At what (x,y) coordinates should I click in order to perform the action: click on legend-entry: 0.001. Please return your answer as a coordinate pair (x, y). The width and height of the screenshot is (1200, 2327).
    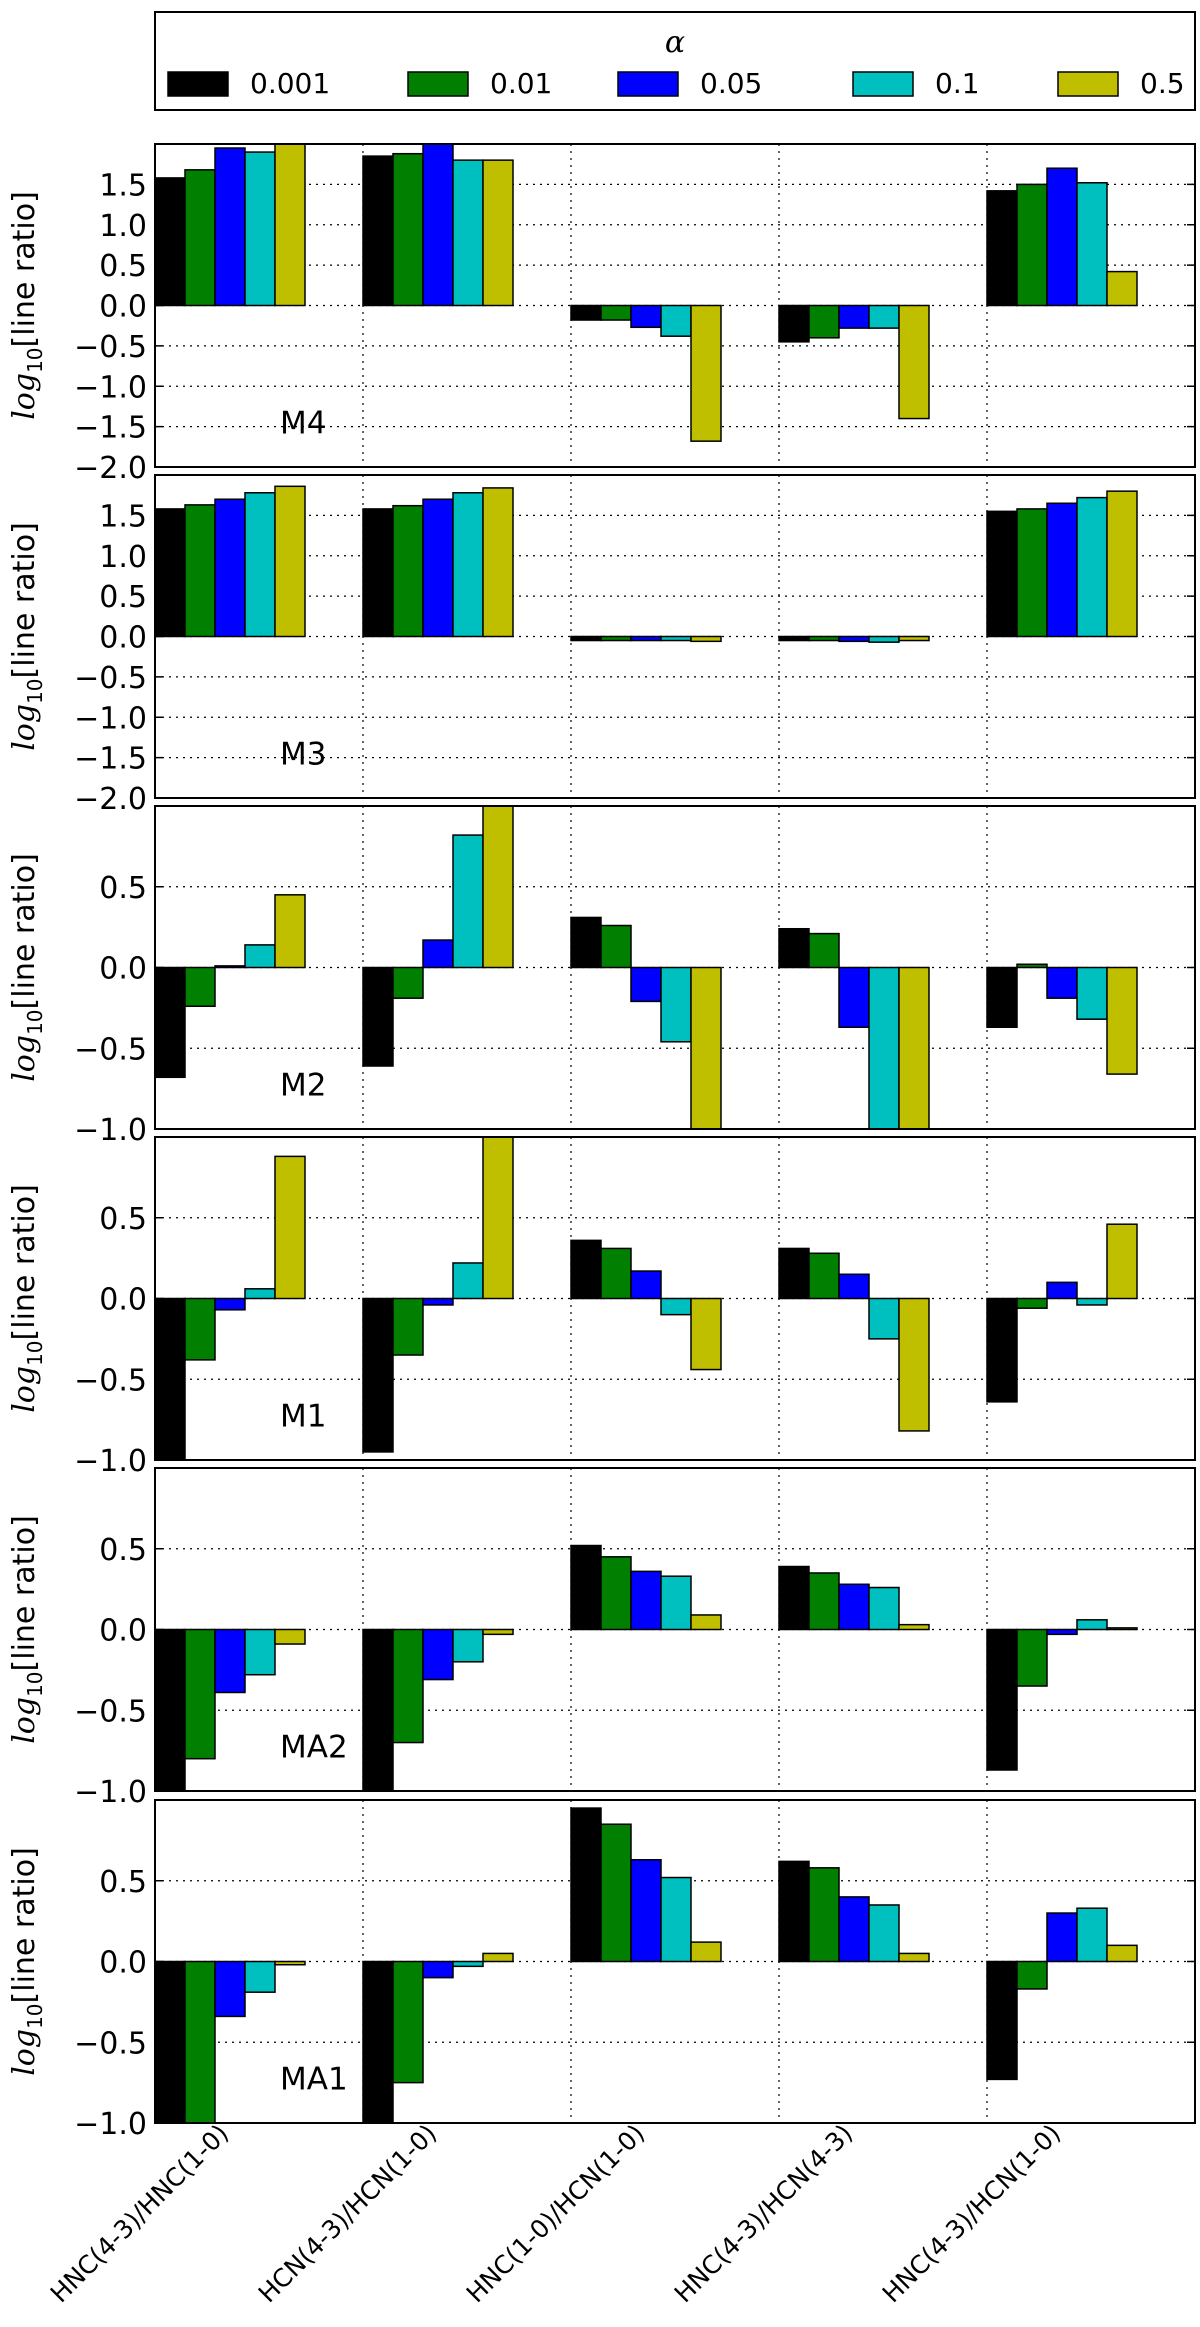
    Looking at the image, I should click on (248, 83).